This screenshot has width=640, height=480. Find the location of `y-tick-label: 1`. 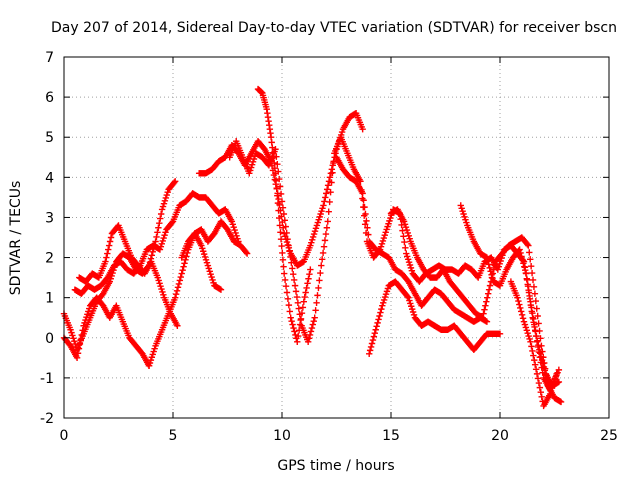

y-tick-label: 1 is located at coordinates (49, 299).